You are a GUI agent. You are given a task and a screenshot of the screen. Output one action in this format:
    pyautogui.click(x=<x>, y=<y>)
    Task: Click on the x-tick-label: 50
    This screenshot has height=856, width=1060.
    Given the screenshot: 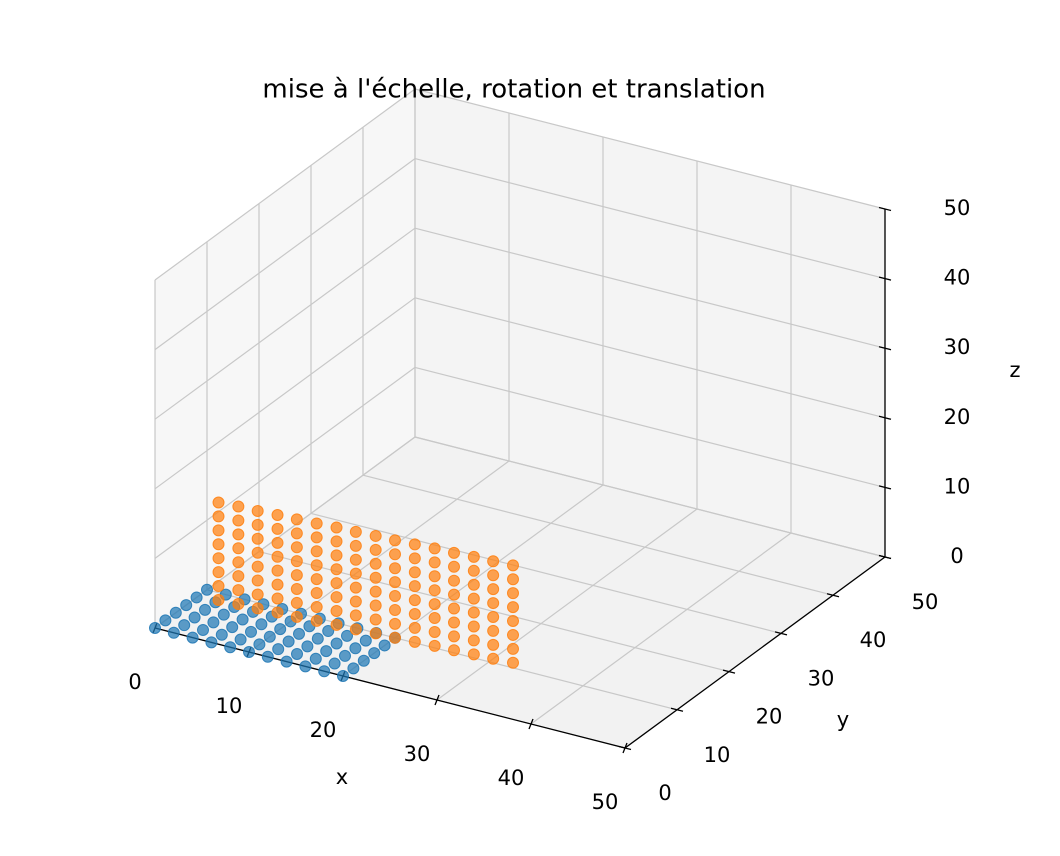 What is the action you would take?
    pyautogui.click(x=605, y=802)
    